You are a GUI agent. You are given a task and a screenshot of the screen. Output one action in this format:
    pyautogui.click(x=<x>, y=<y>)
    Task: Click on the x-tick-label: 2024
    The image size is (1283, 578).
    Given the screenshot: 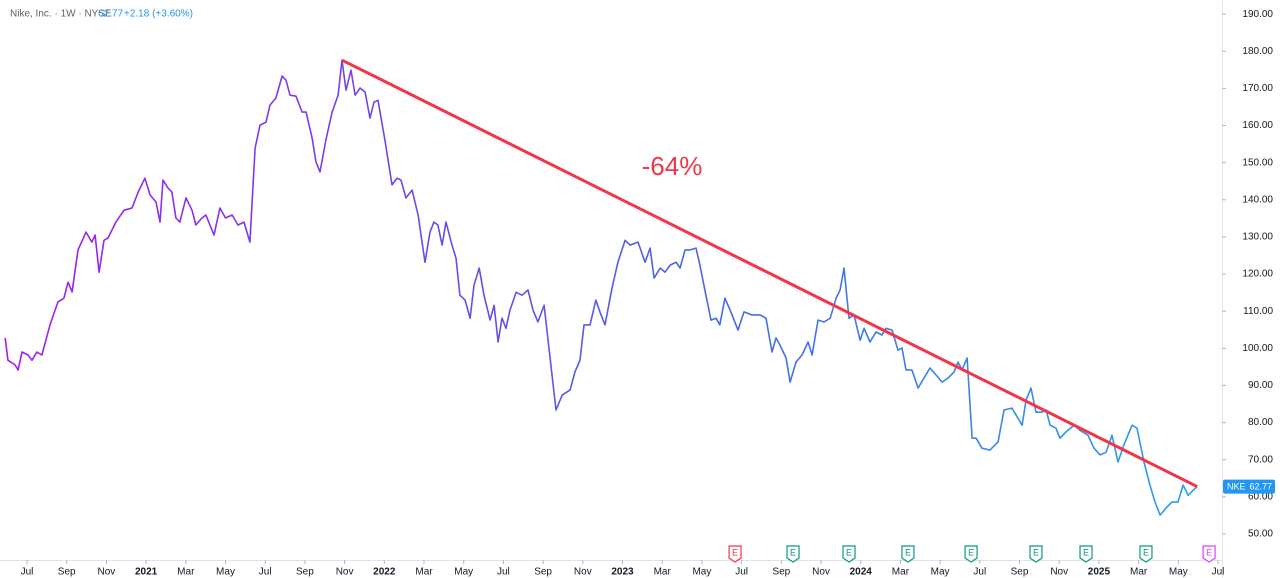 What is the action you would take?
    pyautogui.click(x=861, y=572)
    